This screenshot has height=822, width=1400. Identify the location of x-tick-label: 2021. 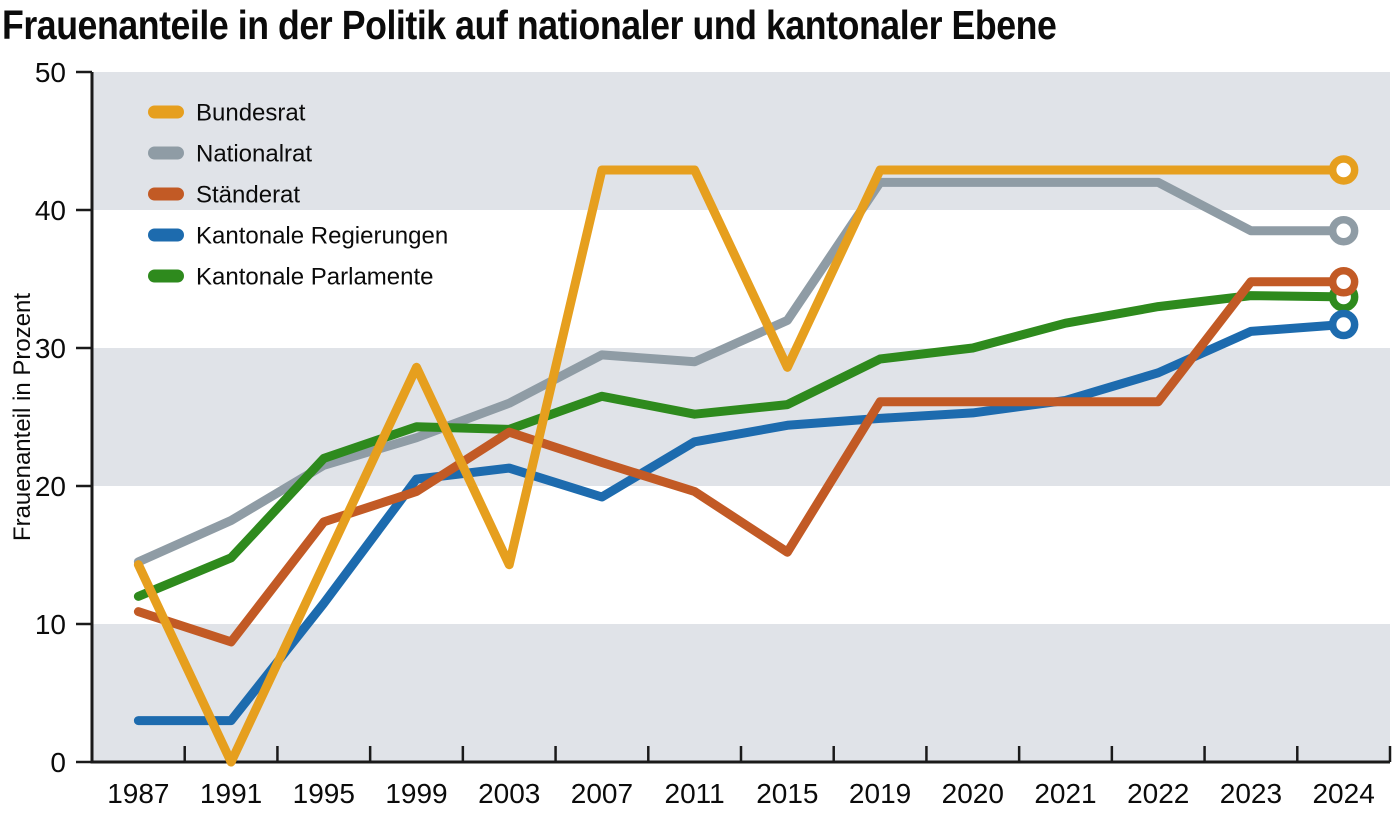
(1065, 793).